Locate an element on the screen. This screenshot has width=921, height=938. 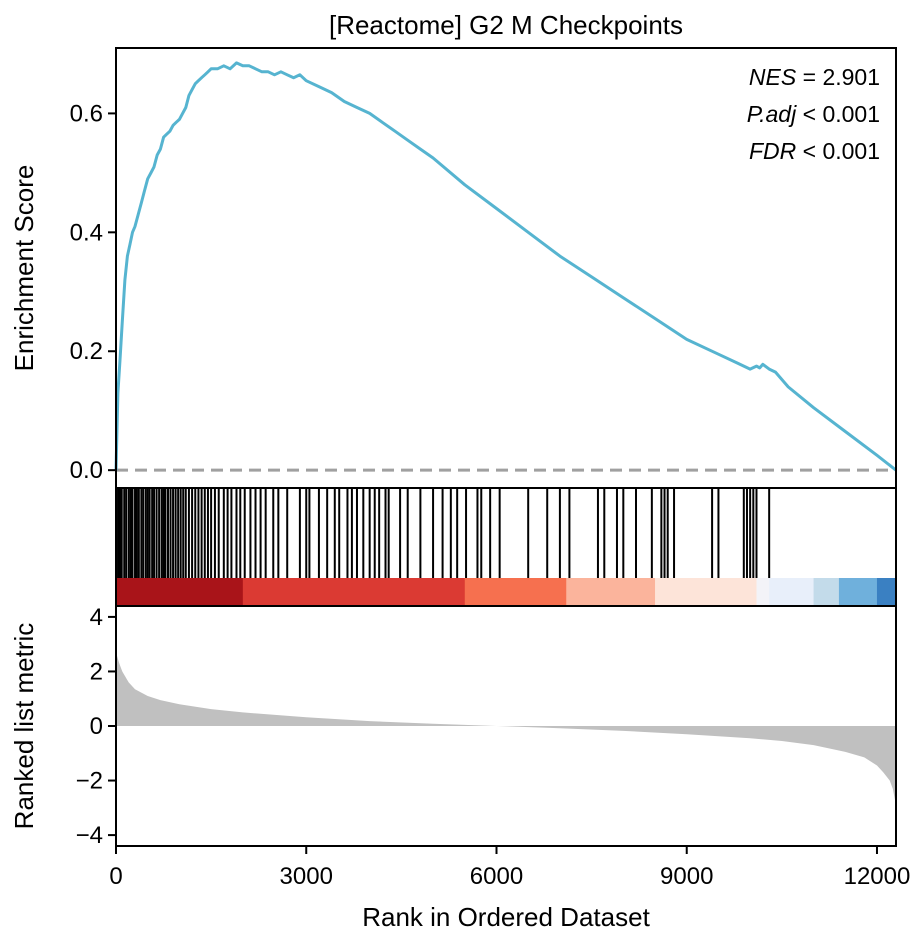
stat-nes: NES = 2.901 is located at coordinates (814, 77).